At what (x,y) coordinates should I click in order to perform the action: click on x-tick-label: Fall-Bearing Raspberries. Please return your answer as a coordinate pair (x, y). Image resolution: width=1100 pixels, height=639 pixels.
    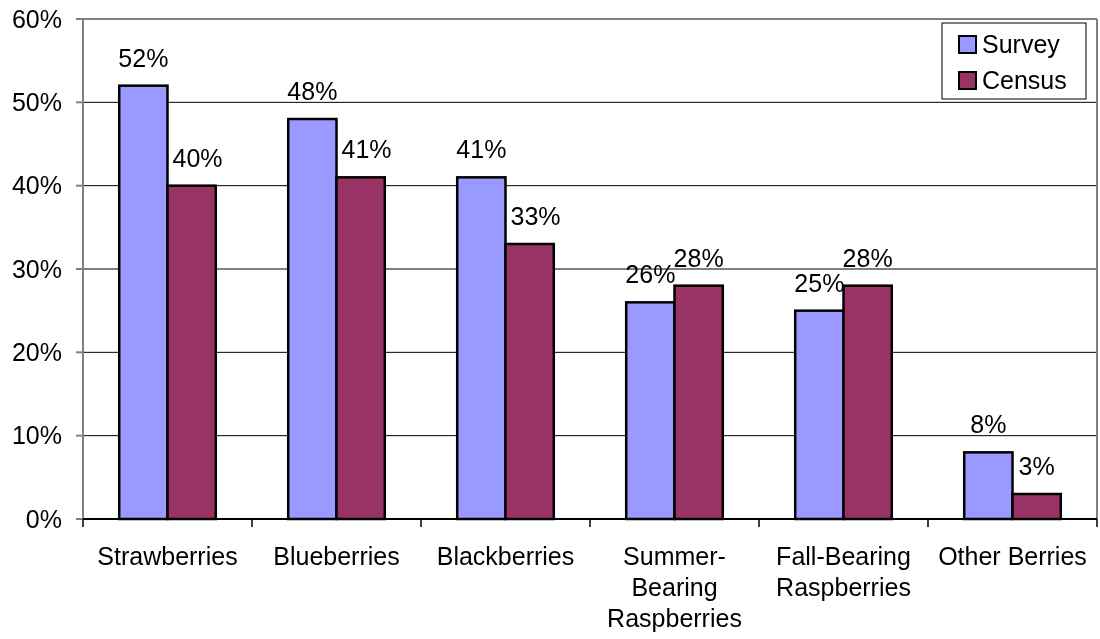
    Looking at the image, I should click on (843, 571).